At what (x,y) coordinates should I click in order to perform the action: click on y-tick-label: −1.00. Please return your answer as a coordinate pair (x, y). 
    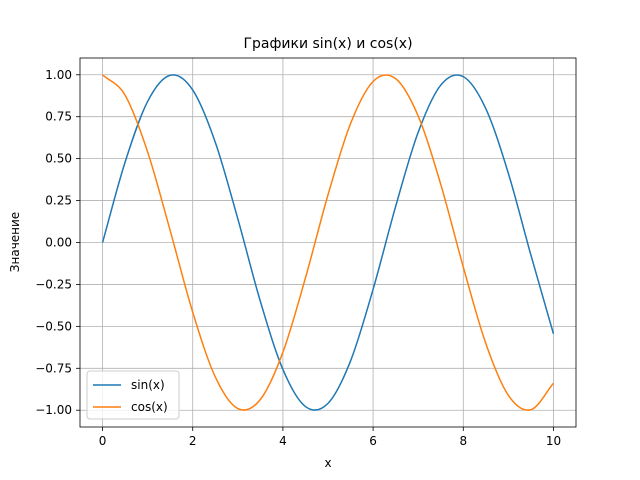
    Looking at the image, I should click on (53, 410).